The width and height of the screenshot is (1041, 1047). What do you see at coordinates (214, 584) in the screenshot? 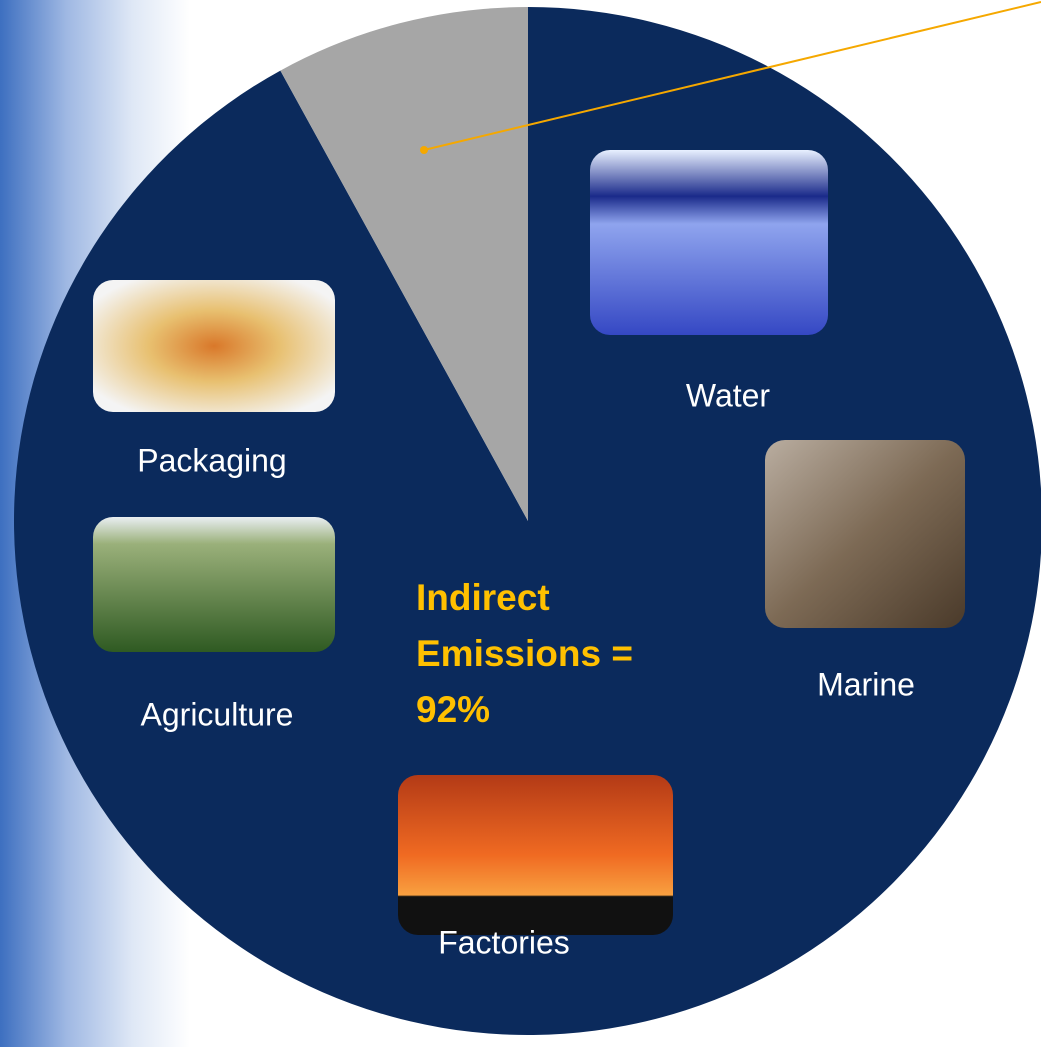
I see `agriculture-photo` at bounding box center [214, 584].